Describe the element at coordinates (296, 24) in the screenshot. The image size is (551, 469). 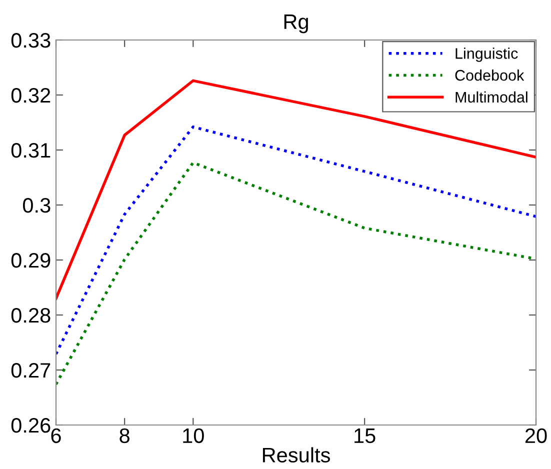
I see `chart-title: Rg` at that location.